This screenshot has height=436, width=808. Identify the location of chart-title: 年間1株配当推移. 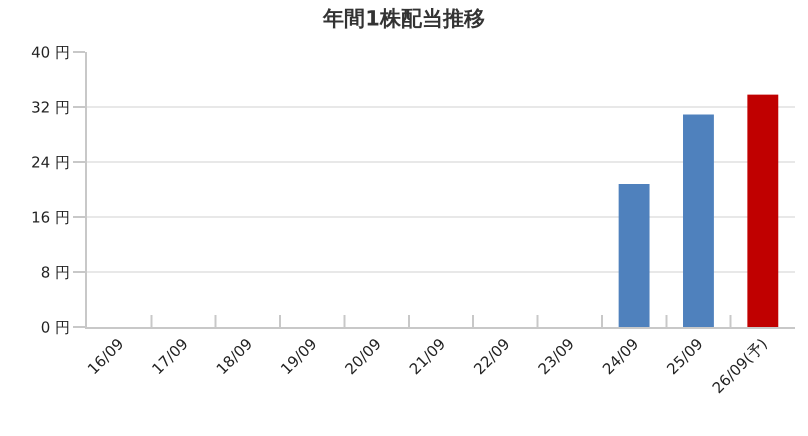
(403, 18).